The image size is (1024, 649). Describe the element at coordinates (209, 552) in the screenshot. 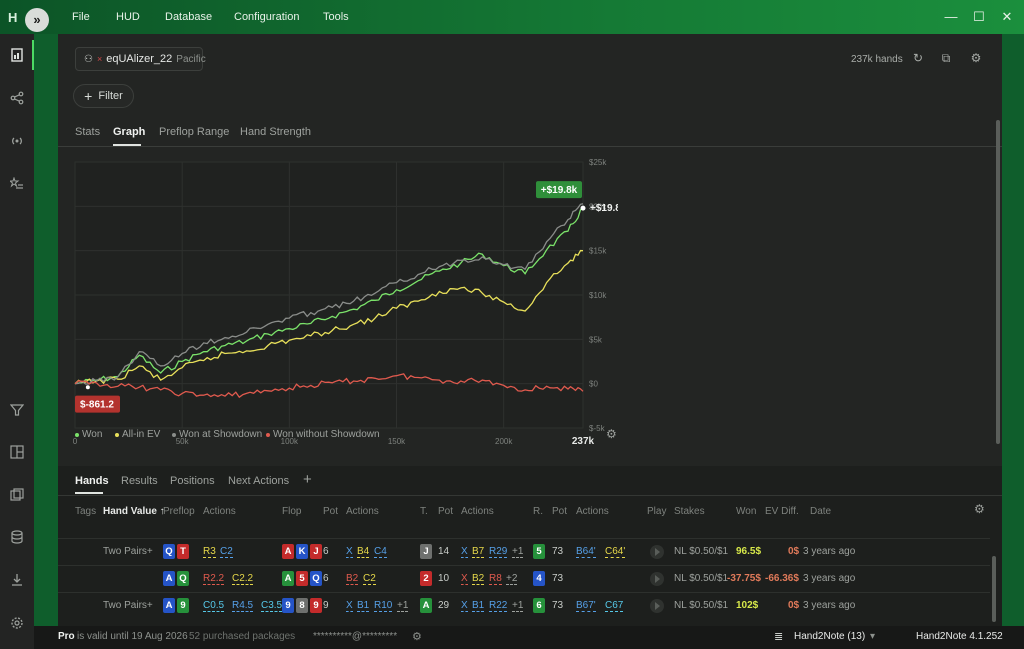

I see `preflop-action: R3` at that location.